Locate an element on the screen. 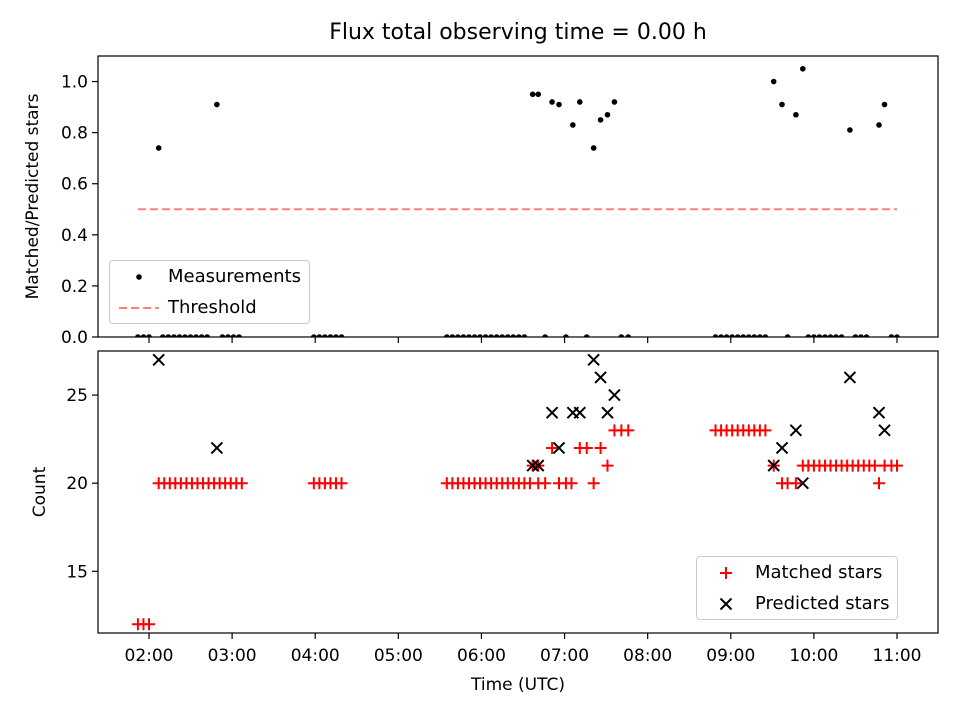  legend-label-matched: Matched stars is located at coordinates (819, 572).